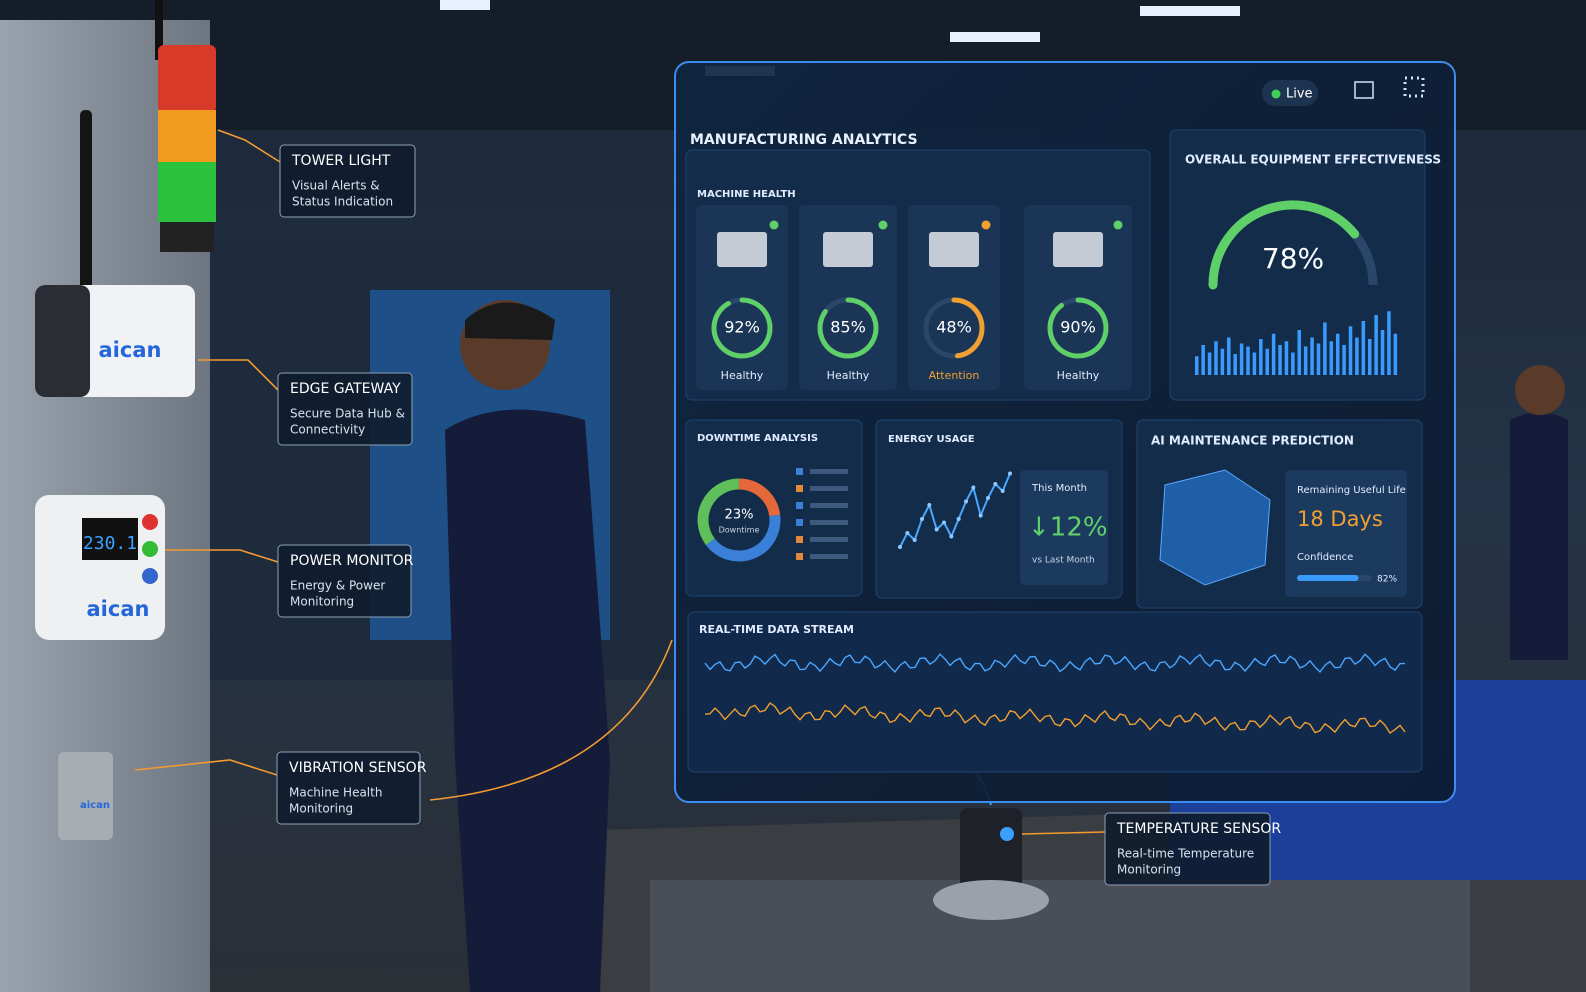 This screenshot has height=992, width=1586. I want to click on callout-text: Visual Alerts &, so click(336, 186).